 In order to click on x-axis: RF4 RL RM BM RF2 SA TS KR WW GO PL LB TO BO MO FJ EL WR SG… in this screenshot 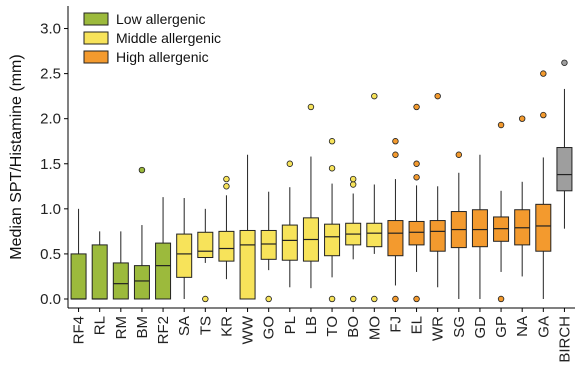, I will do `click(321, 335)`.